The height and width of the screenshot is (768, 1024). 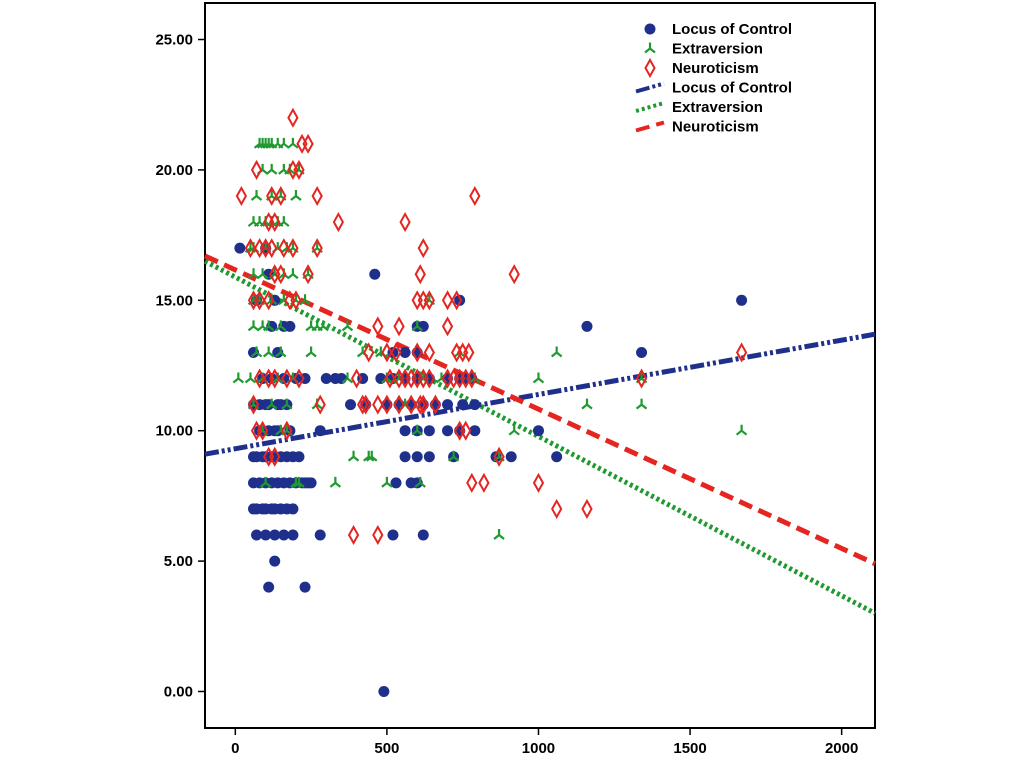 I want to click on y-tick-label: 20.00, so click(x=174, y=170).